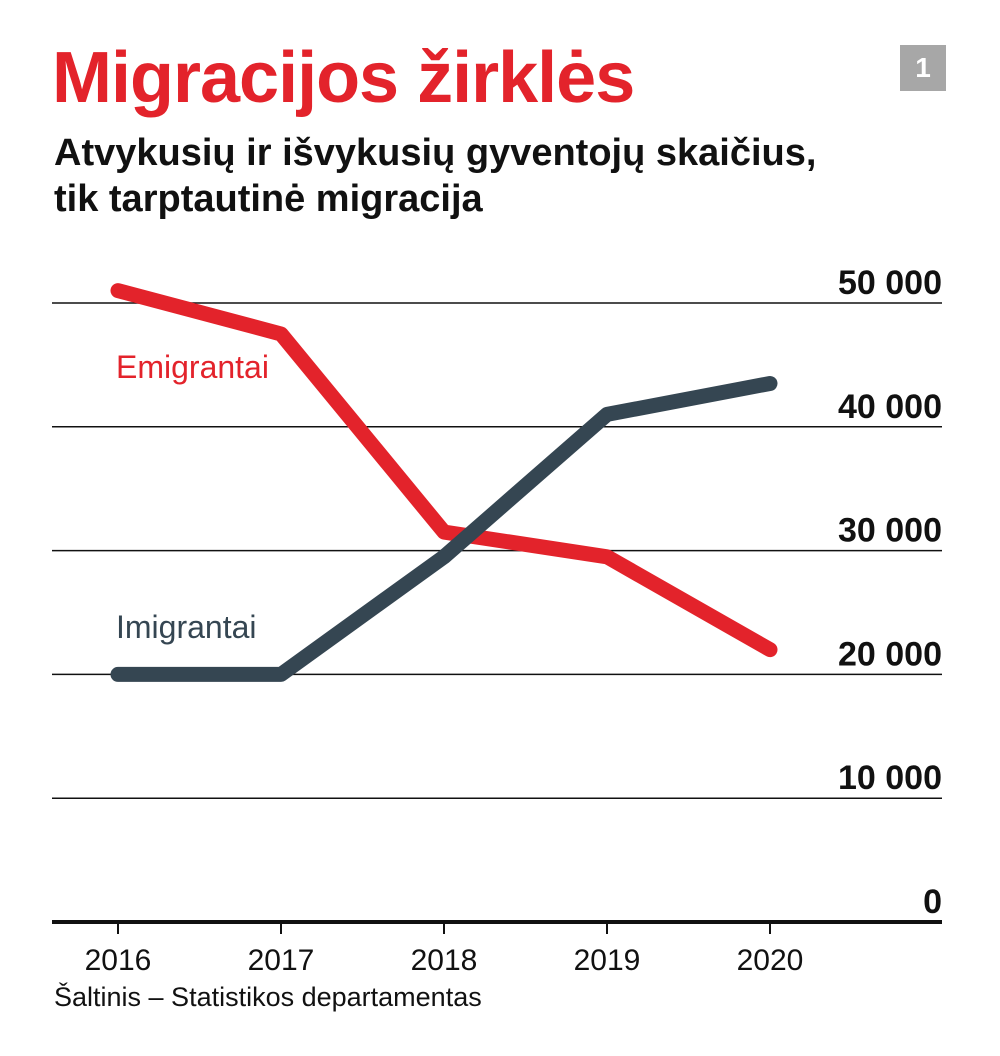 The width and height of the screenshot is (1000, 1056). What do you see at coordinates (607, 960) in the screenshot?
I see `x-tick-label: 2019` at bounding box center [607, 960].